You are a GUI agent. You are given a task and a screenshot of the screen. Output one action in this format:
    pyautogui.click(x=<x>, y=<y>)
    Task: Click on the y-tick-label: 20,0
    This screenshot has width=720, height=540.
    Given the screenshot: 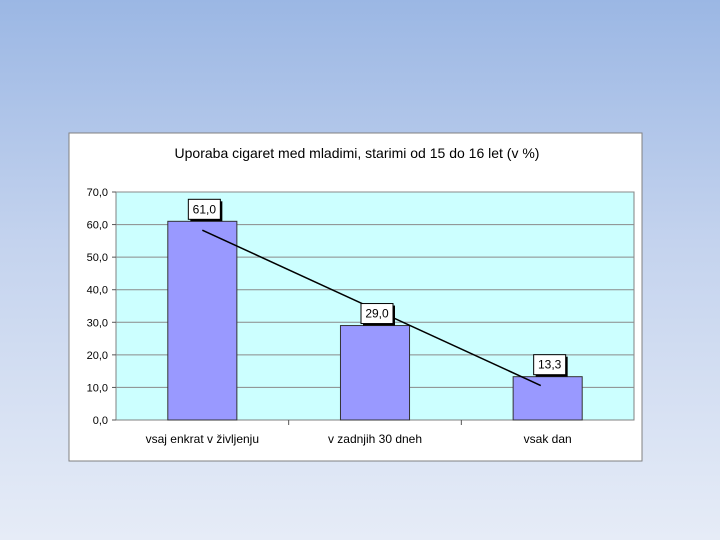 What is the action you would take?
    pyautogui.click(x=97, y=356)
    